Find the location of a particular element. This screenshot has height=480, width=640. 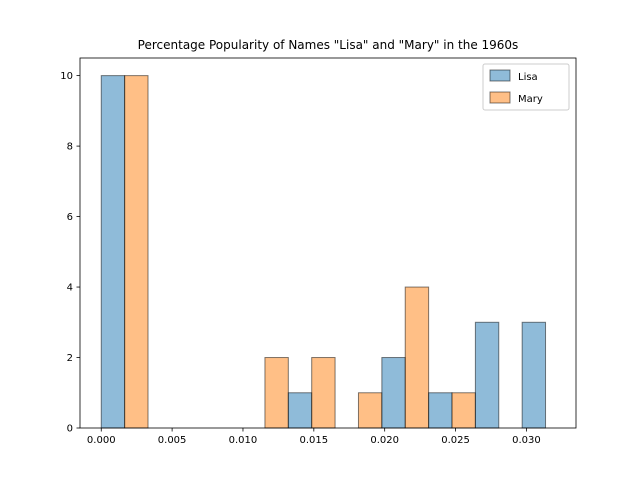

x-tick-label: 0.030 is located at coordinates (526, 440).